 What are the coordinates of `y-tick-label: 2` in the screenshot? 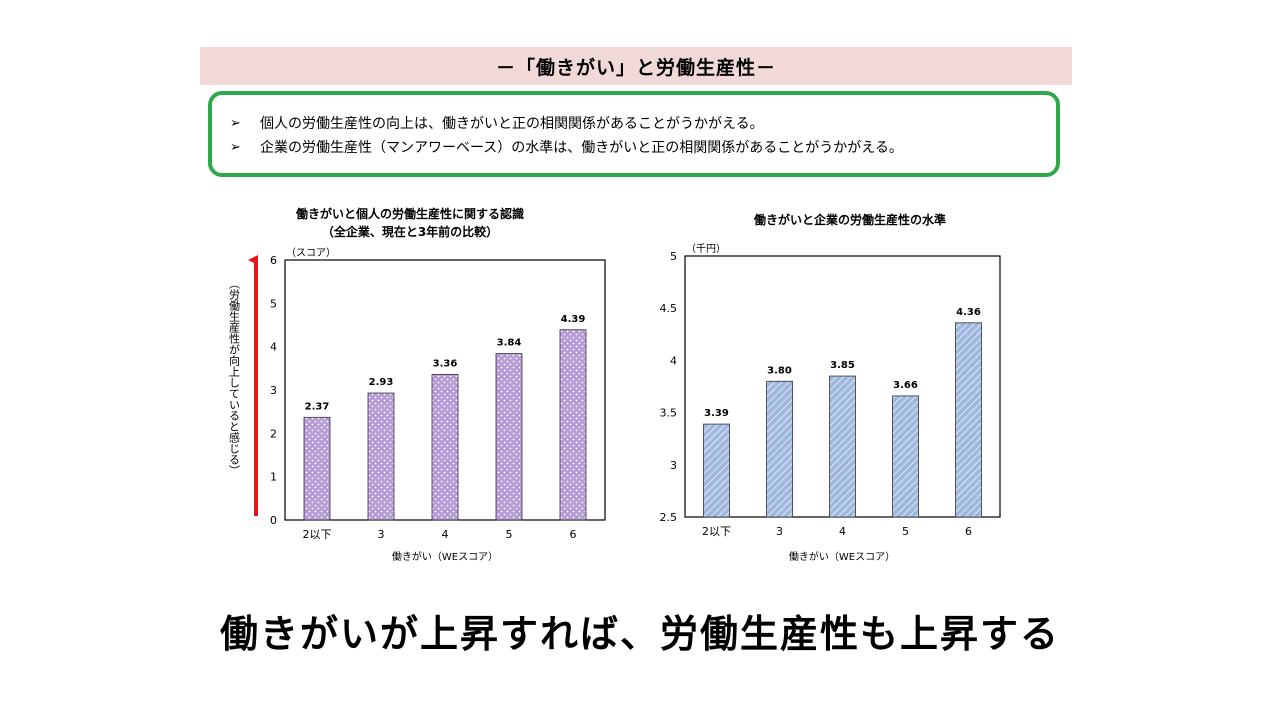 It's located at (273, 433).